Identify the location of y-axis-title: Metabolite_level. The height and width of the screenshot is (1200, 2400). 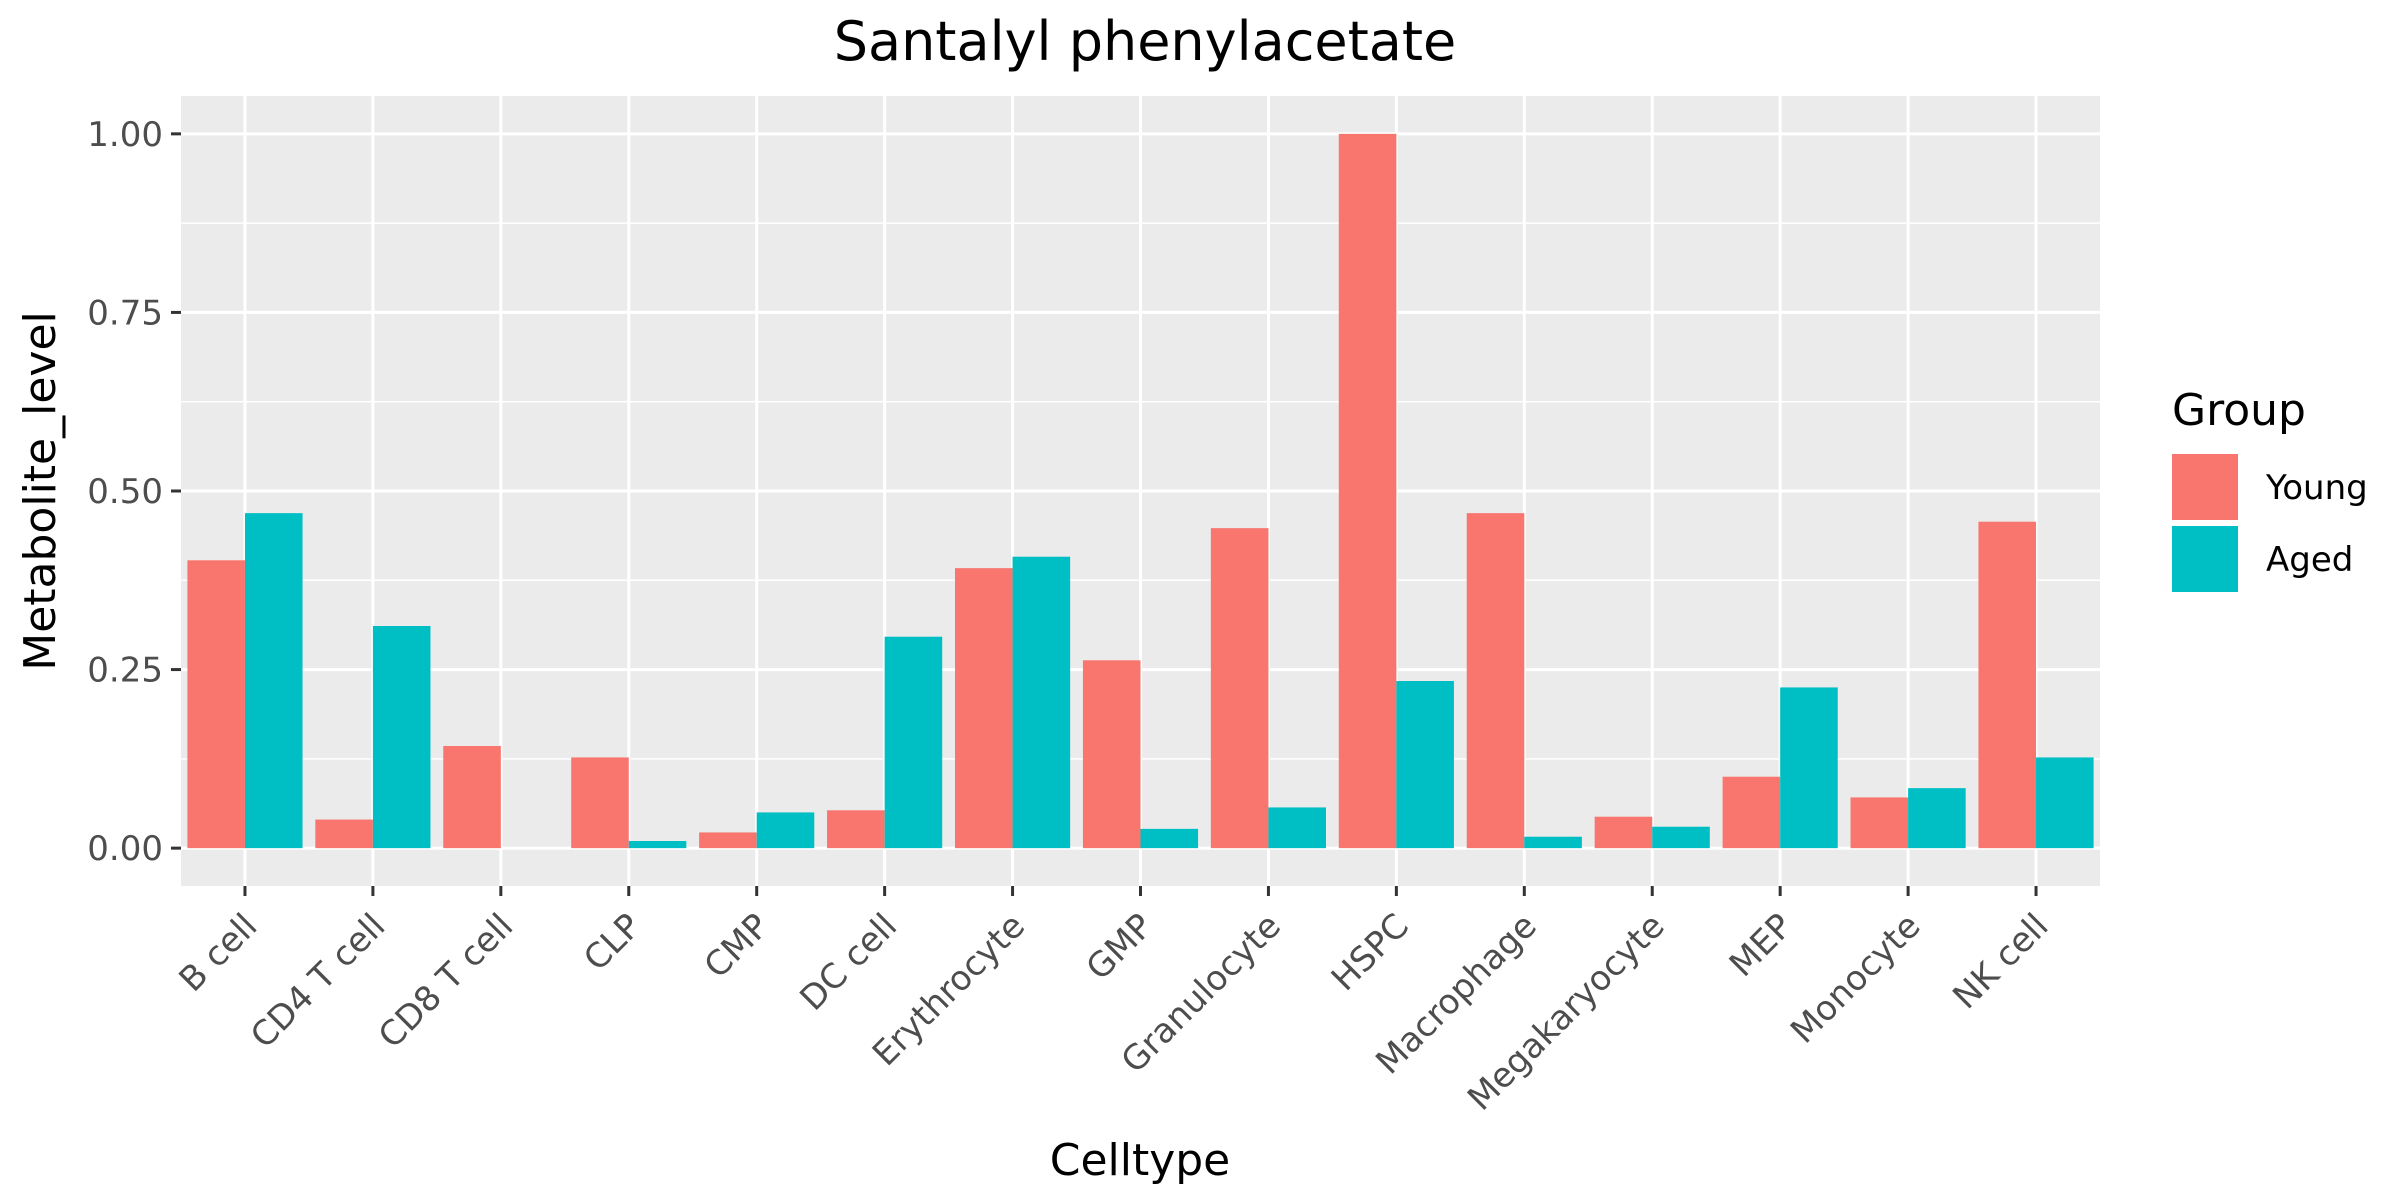
(40, 491).